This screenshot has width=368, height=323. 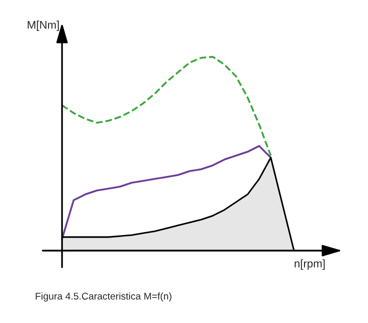 What do you see at coordinates (43, 25) in the screenshot?
I see `y-axis-title: M[Nm]` at bounding box center [43, 25].